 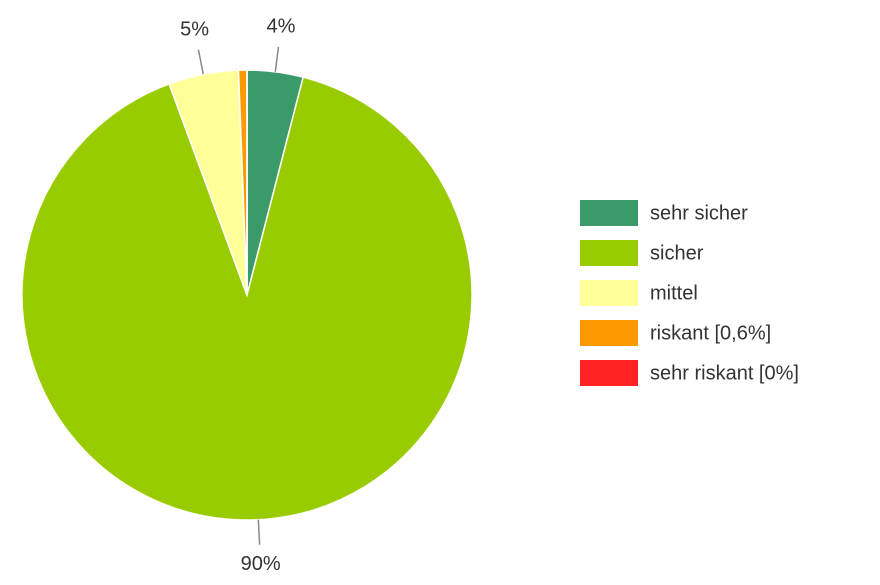 I want to click on legend-label: sehr sicher, so click(x=699, y=213).